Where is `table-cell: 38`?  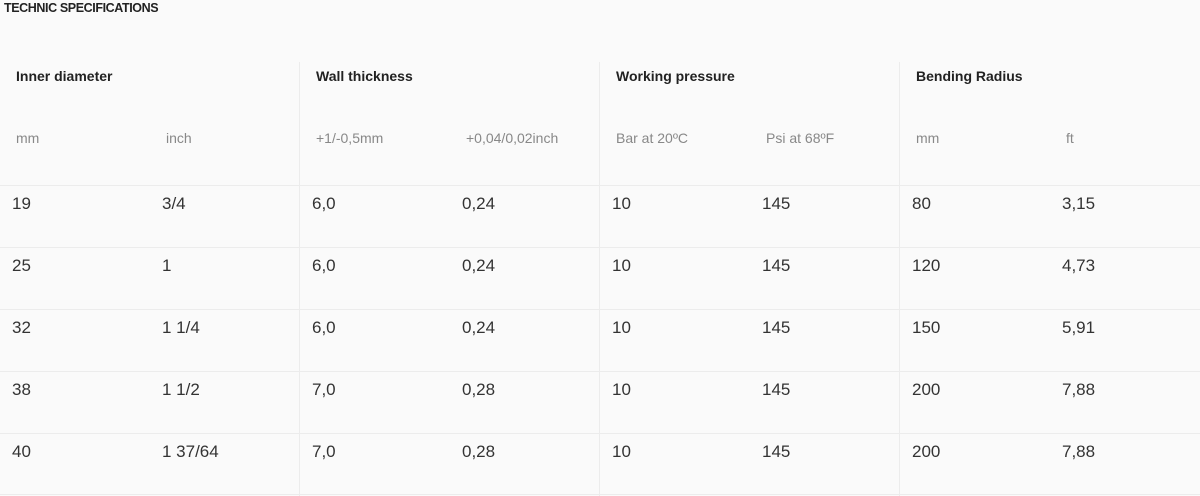 table-cell: 38 is located at coordinates (21, 389).